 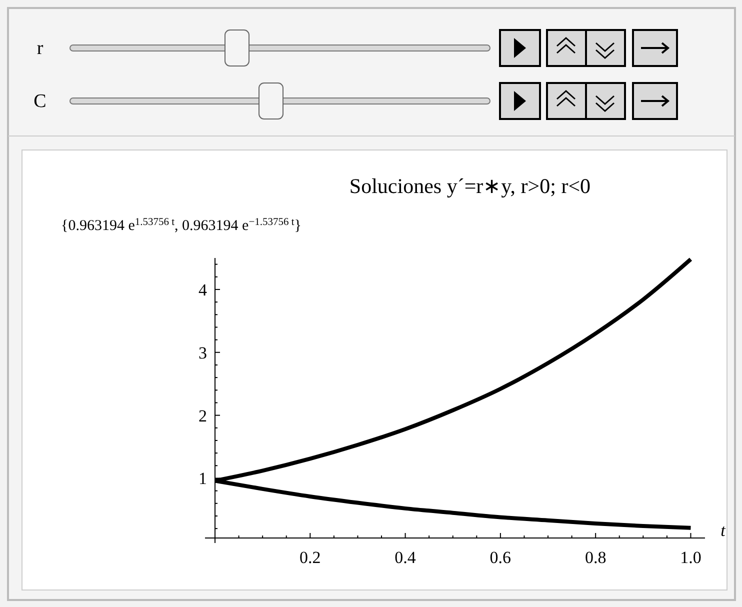 I want to click on x-tick-label: 0.8, so click(x=595, y=557).